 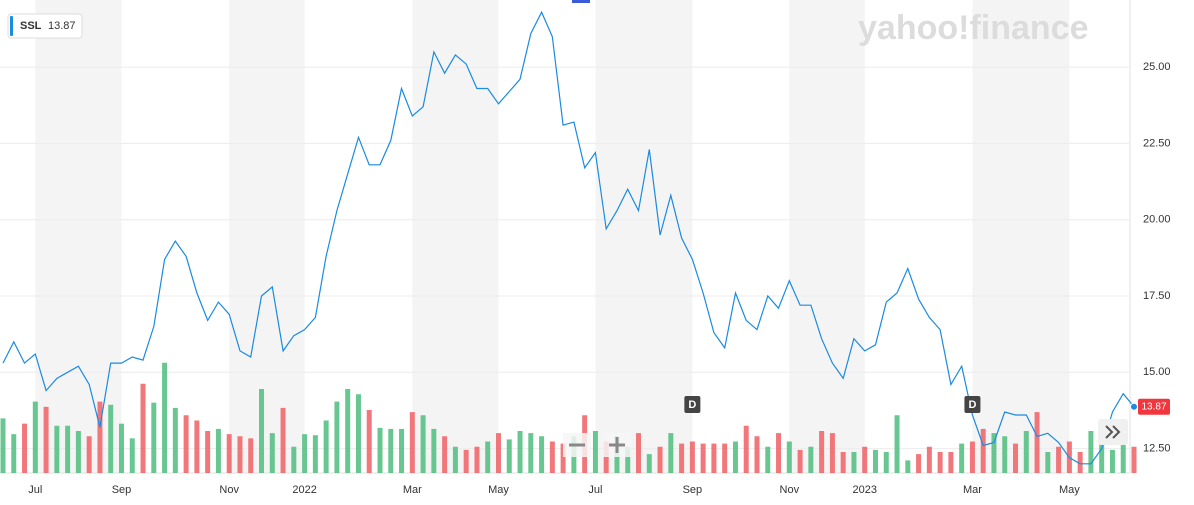 What do you see at coordinates (1157, 220) in the screenshot?
I see `y-tick-label: 20.00` at bounding box center [1157, 220].